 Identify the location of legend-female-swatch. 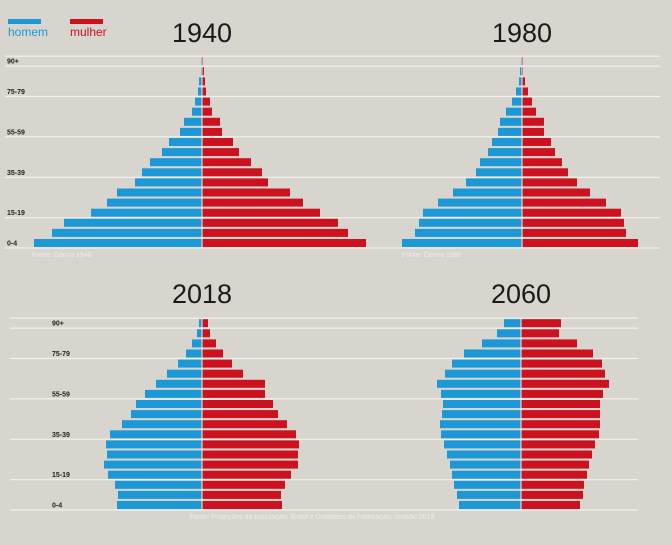
(86, 21).